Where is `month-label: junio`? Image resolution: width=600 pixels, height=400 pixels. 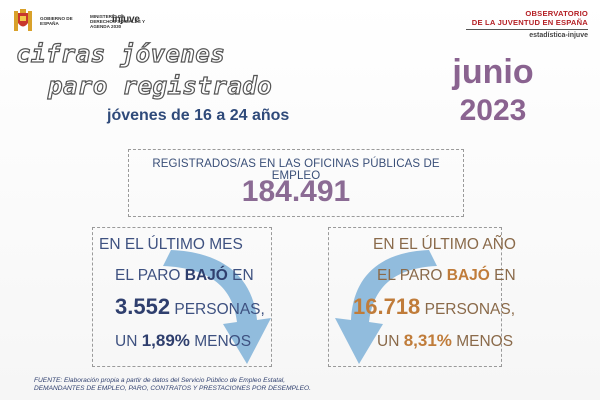
month-label: junio is located at coordinates (493, 72).